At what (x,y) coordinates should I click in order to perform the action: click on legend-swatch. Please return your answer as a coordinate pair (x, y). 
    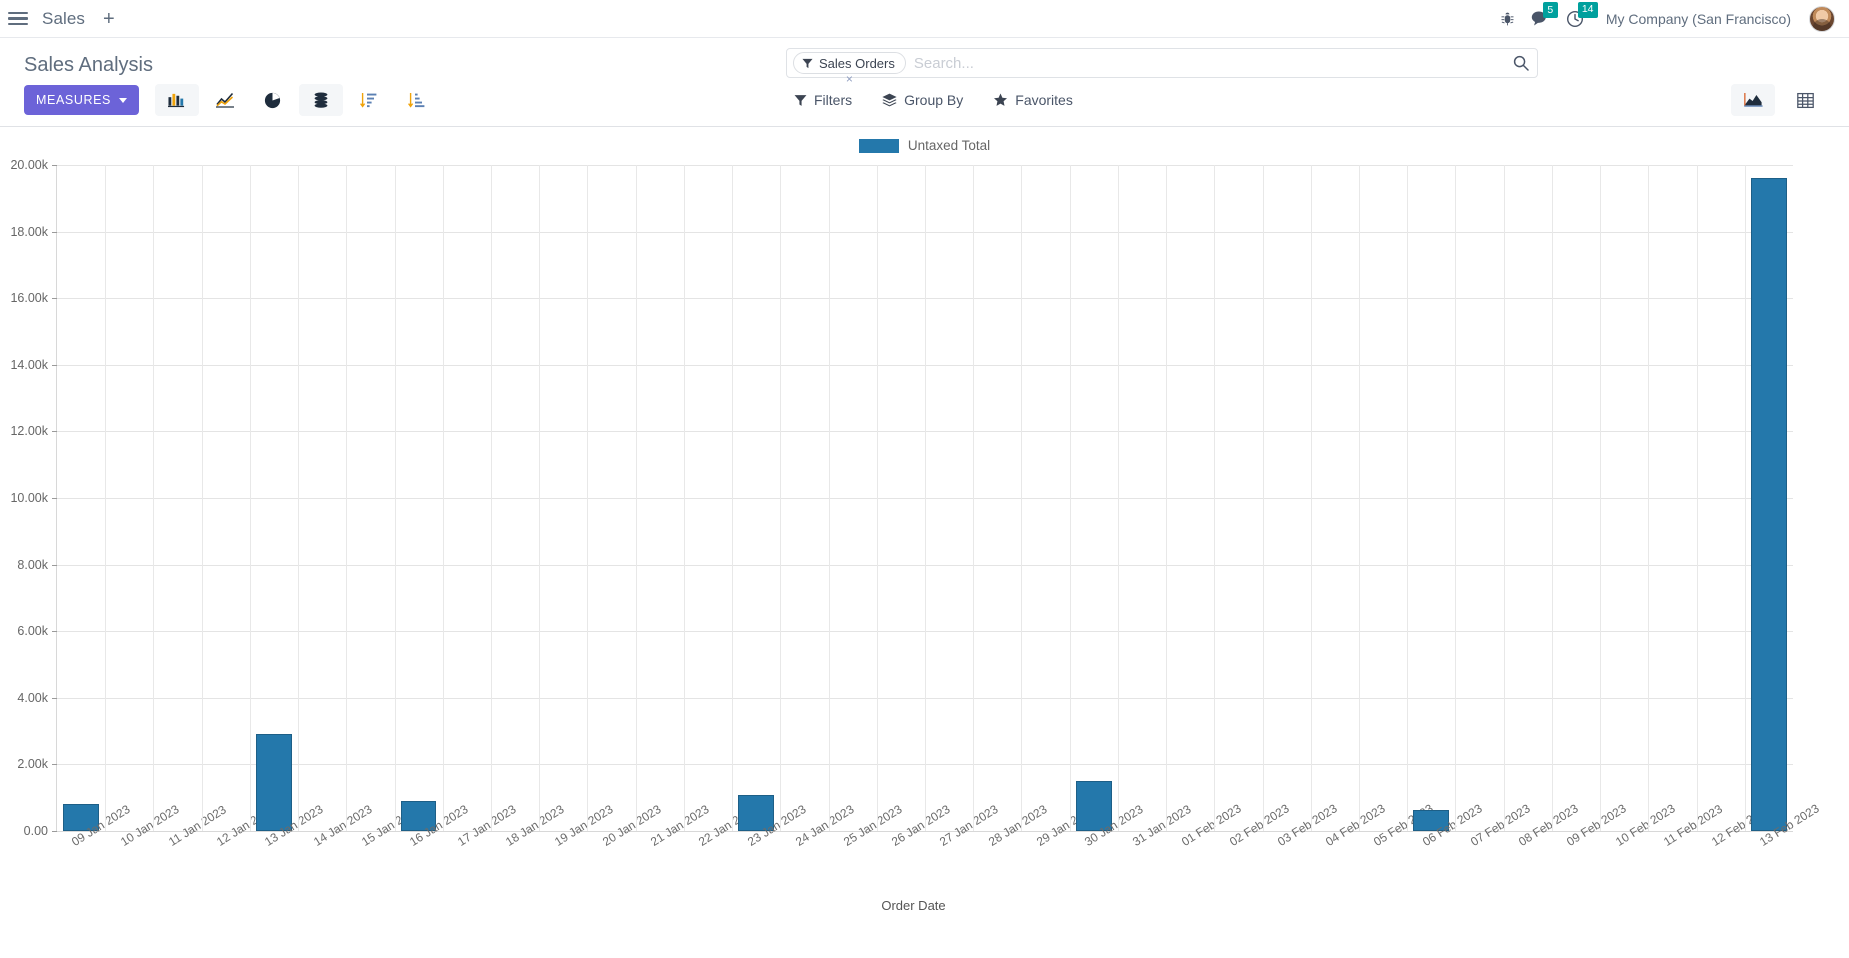
    Looking at the image, I should click on (878, 145).